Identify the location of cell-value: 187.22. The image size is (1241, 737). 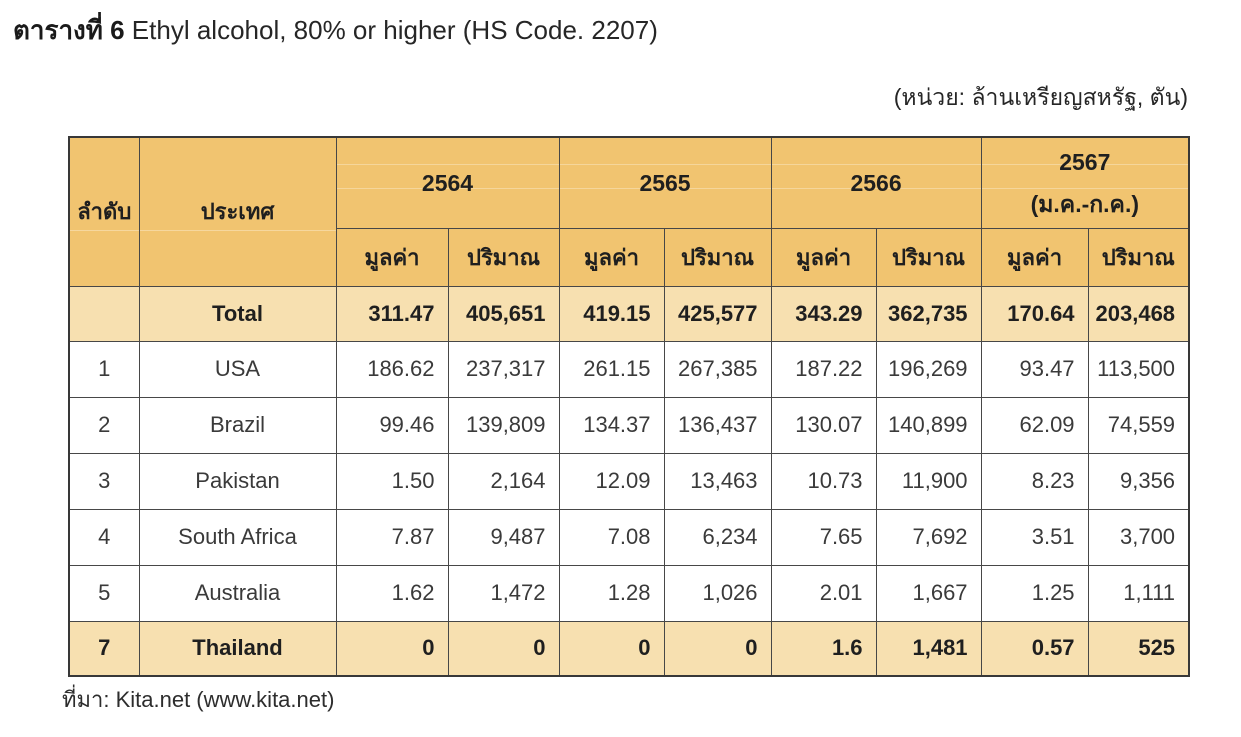
(823, 369).